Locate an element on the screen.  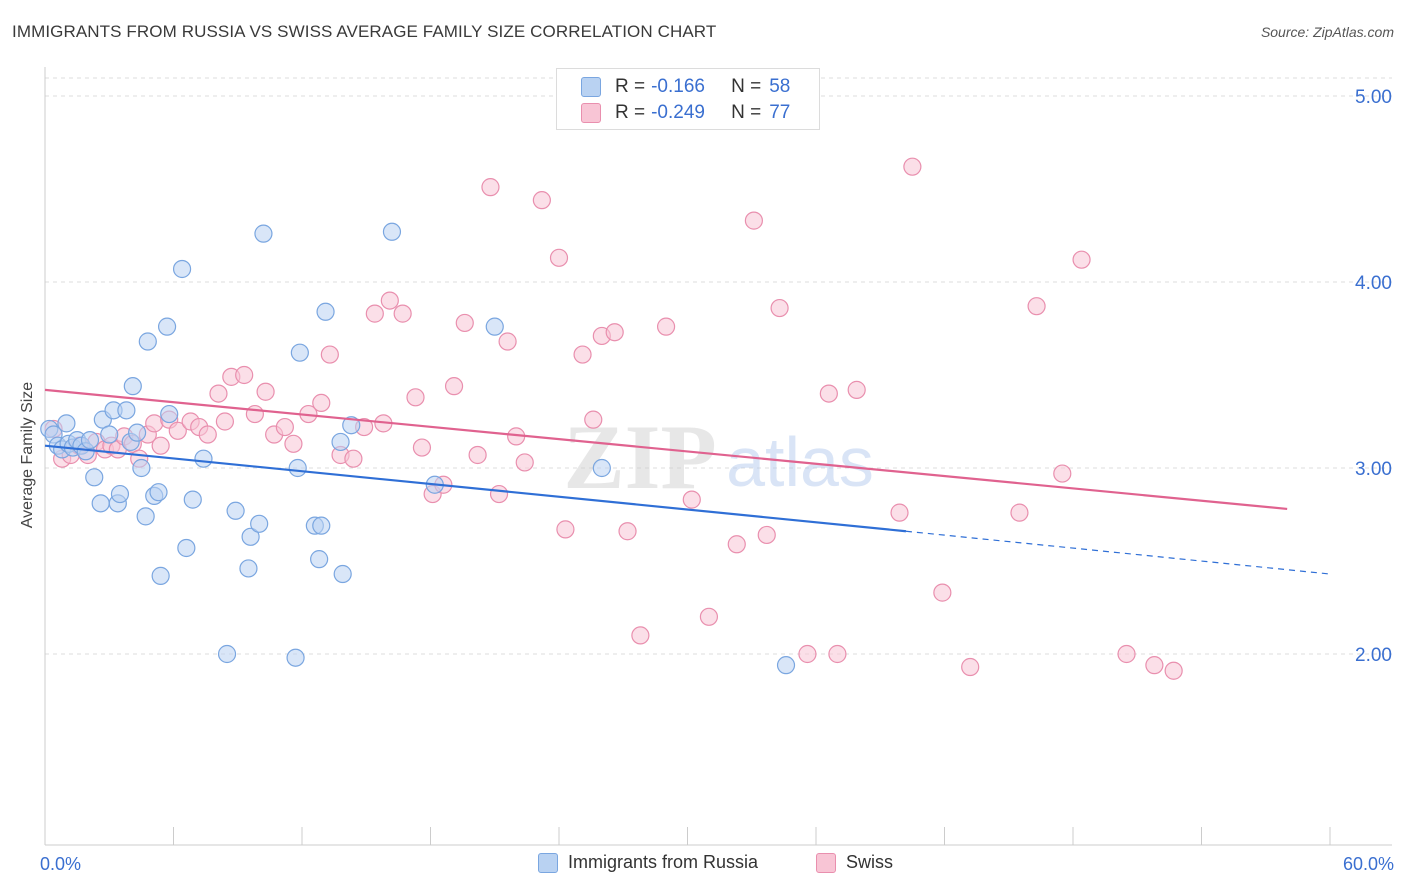
legend-item-swiss: Swiss is located at coordinates (854, 862).